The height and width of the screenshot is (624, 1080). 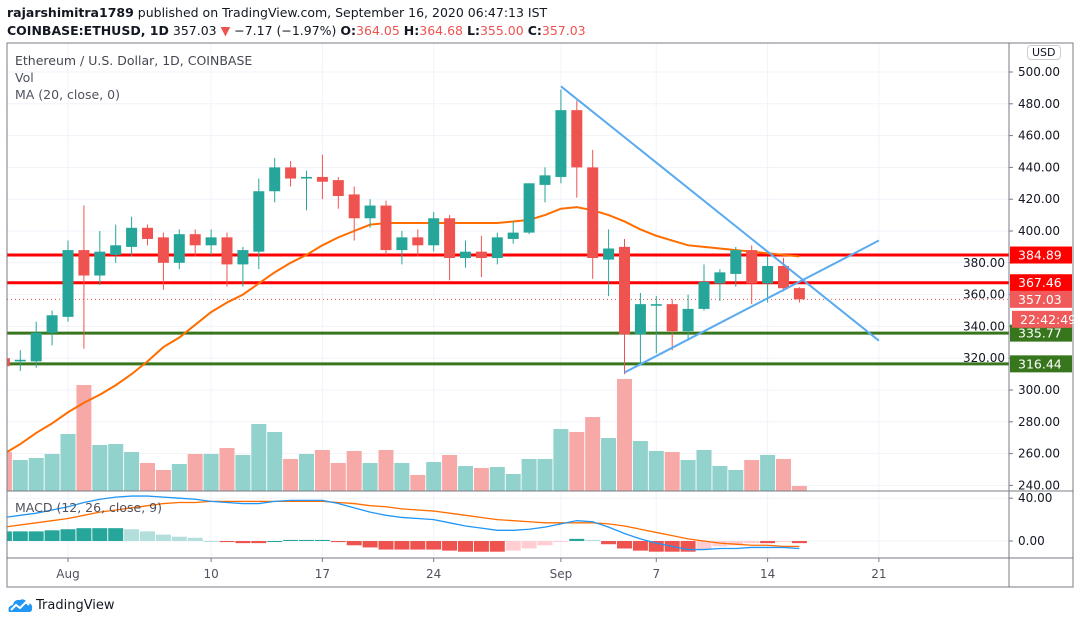 What do you see at coordinates (285, 30) in the screenshot?
I see `price-change: −7.17 (−1.97%)` at bounding box center [285, 30].